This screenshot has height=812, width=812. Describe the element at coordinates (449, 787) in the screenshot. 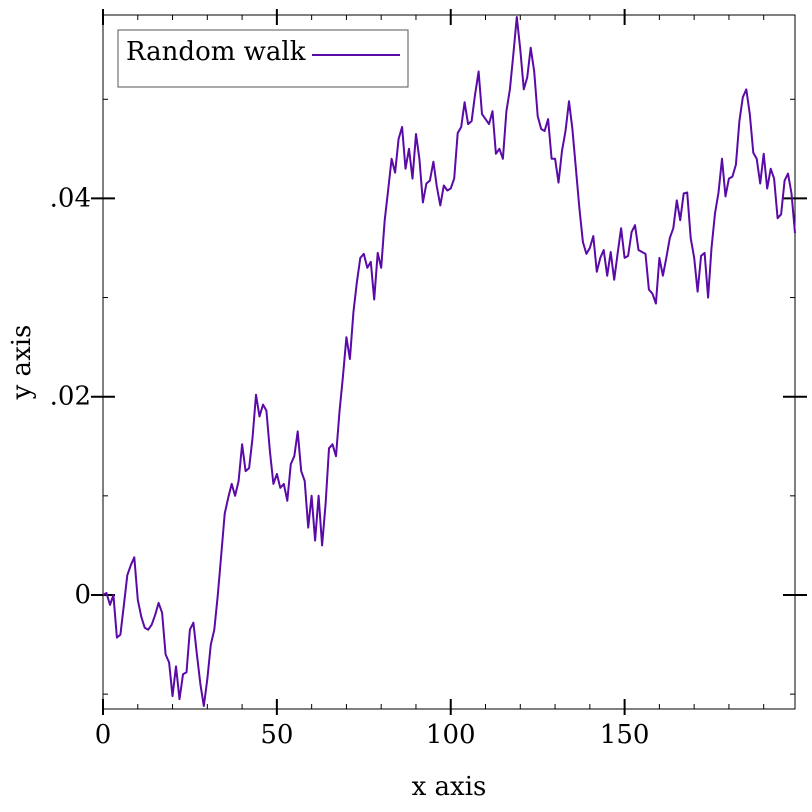

I see `x-axis-label: x axis` at that location.